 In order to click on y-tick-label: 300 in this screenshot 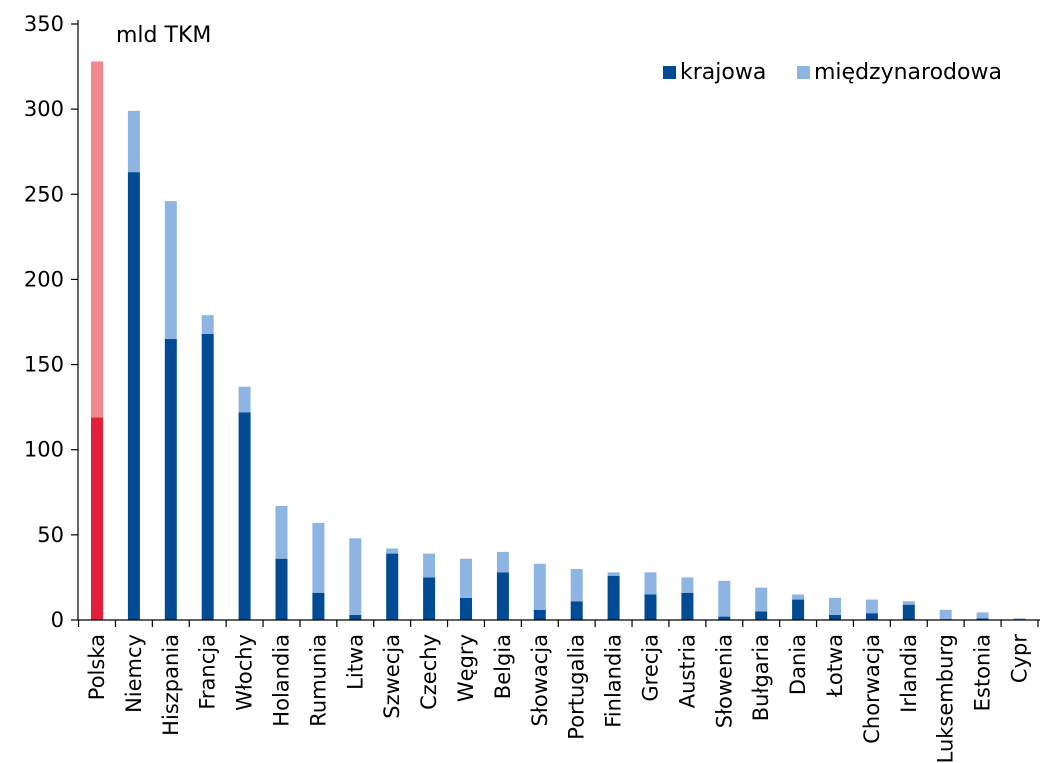, I will do `click(44, 109)`.